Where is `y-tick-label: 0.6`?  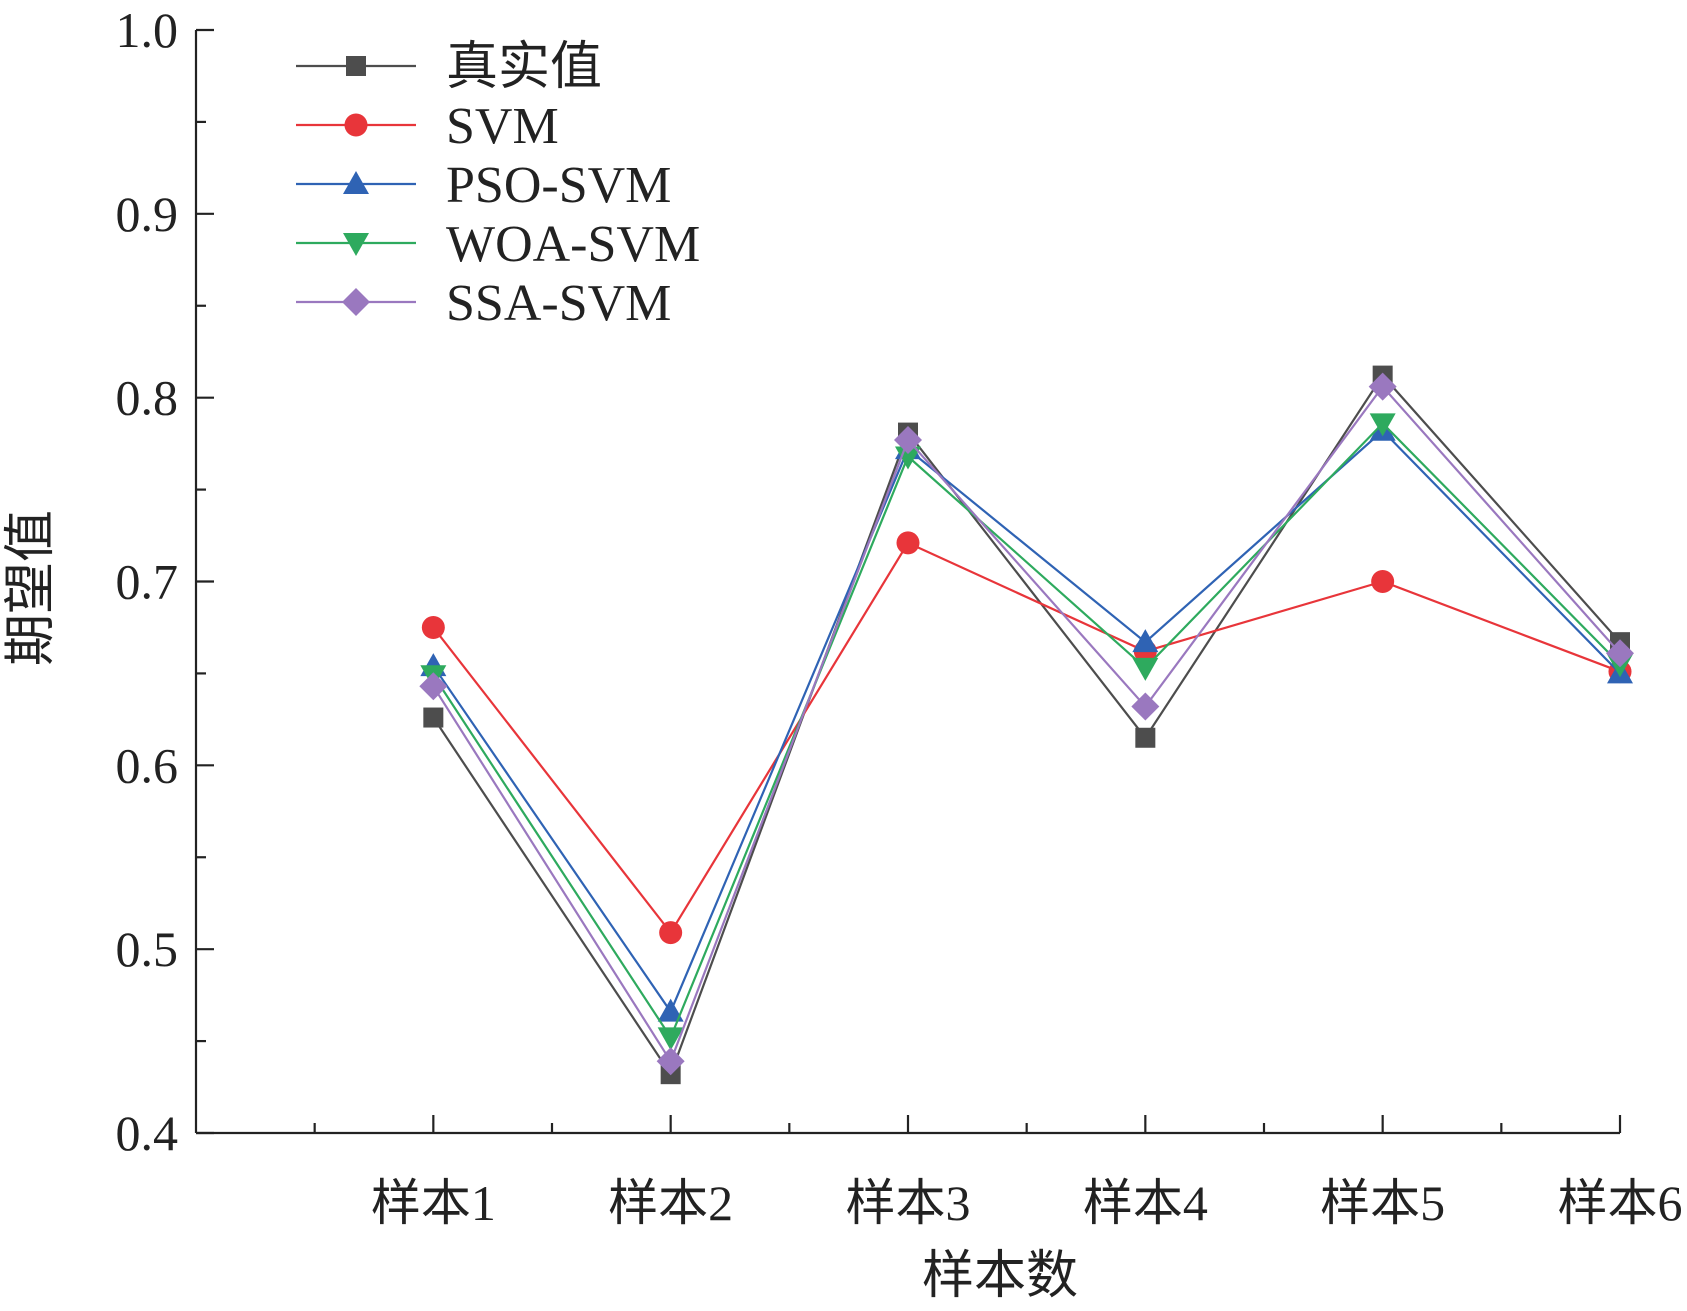 y-tick-label: 0.6 is located at coordinates (147, 765).